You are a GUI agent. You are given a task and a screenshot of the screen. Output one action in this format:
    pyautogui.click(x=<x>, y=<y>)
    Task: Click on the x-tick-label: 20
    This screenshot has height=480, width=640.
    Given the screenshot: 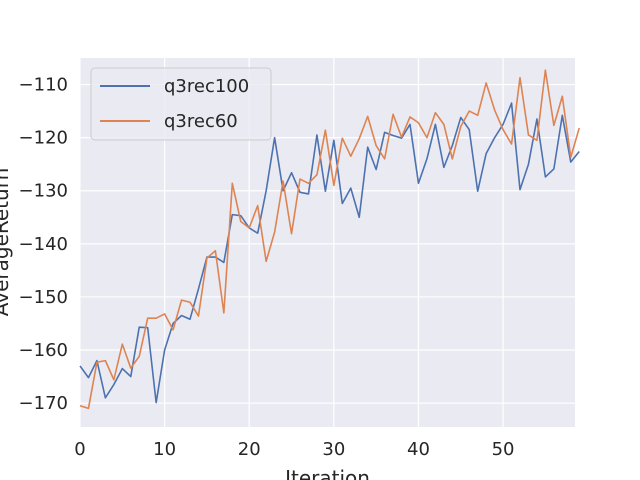 What is the action you would take?
    pyautogui.click(x=249, y=449)
    